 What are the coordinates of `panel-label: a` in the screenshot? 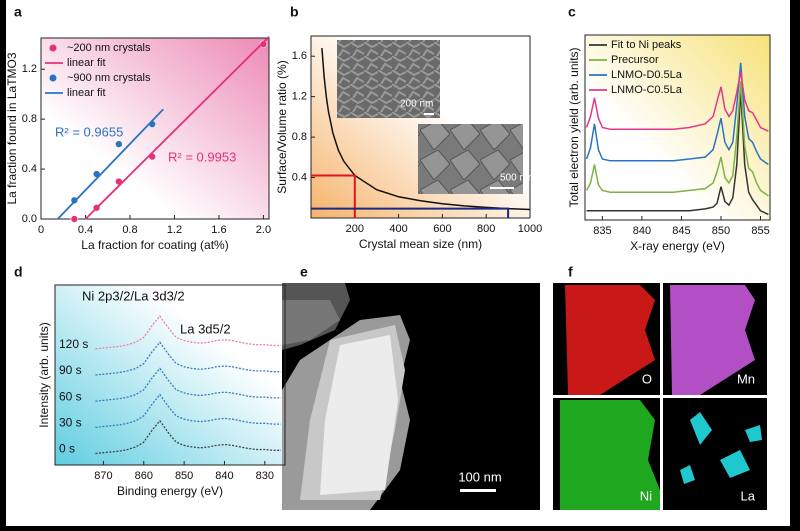 It's located at (18, 12).